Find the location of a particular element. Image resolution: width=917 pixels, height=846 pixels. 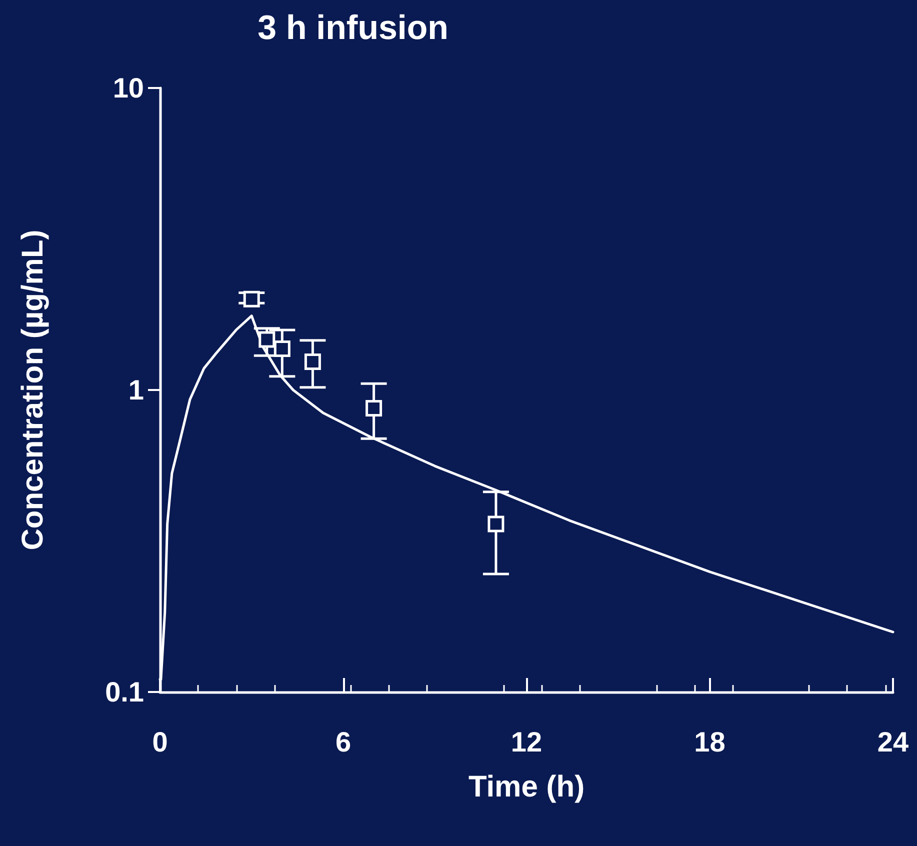

x-axis-title: Time (h) is located at coordinates (526, 787).